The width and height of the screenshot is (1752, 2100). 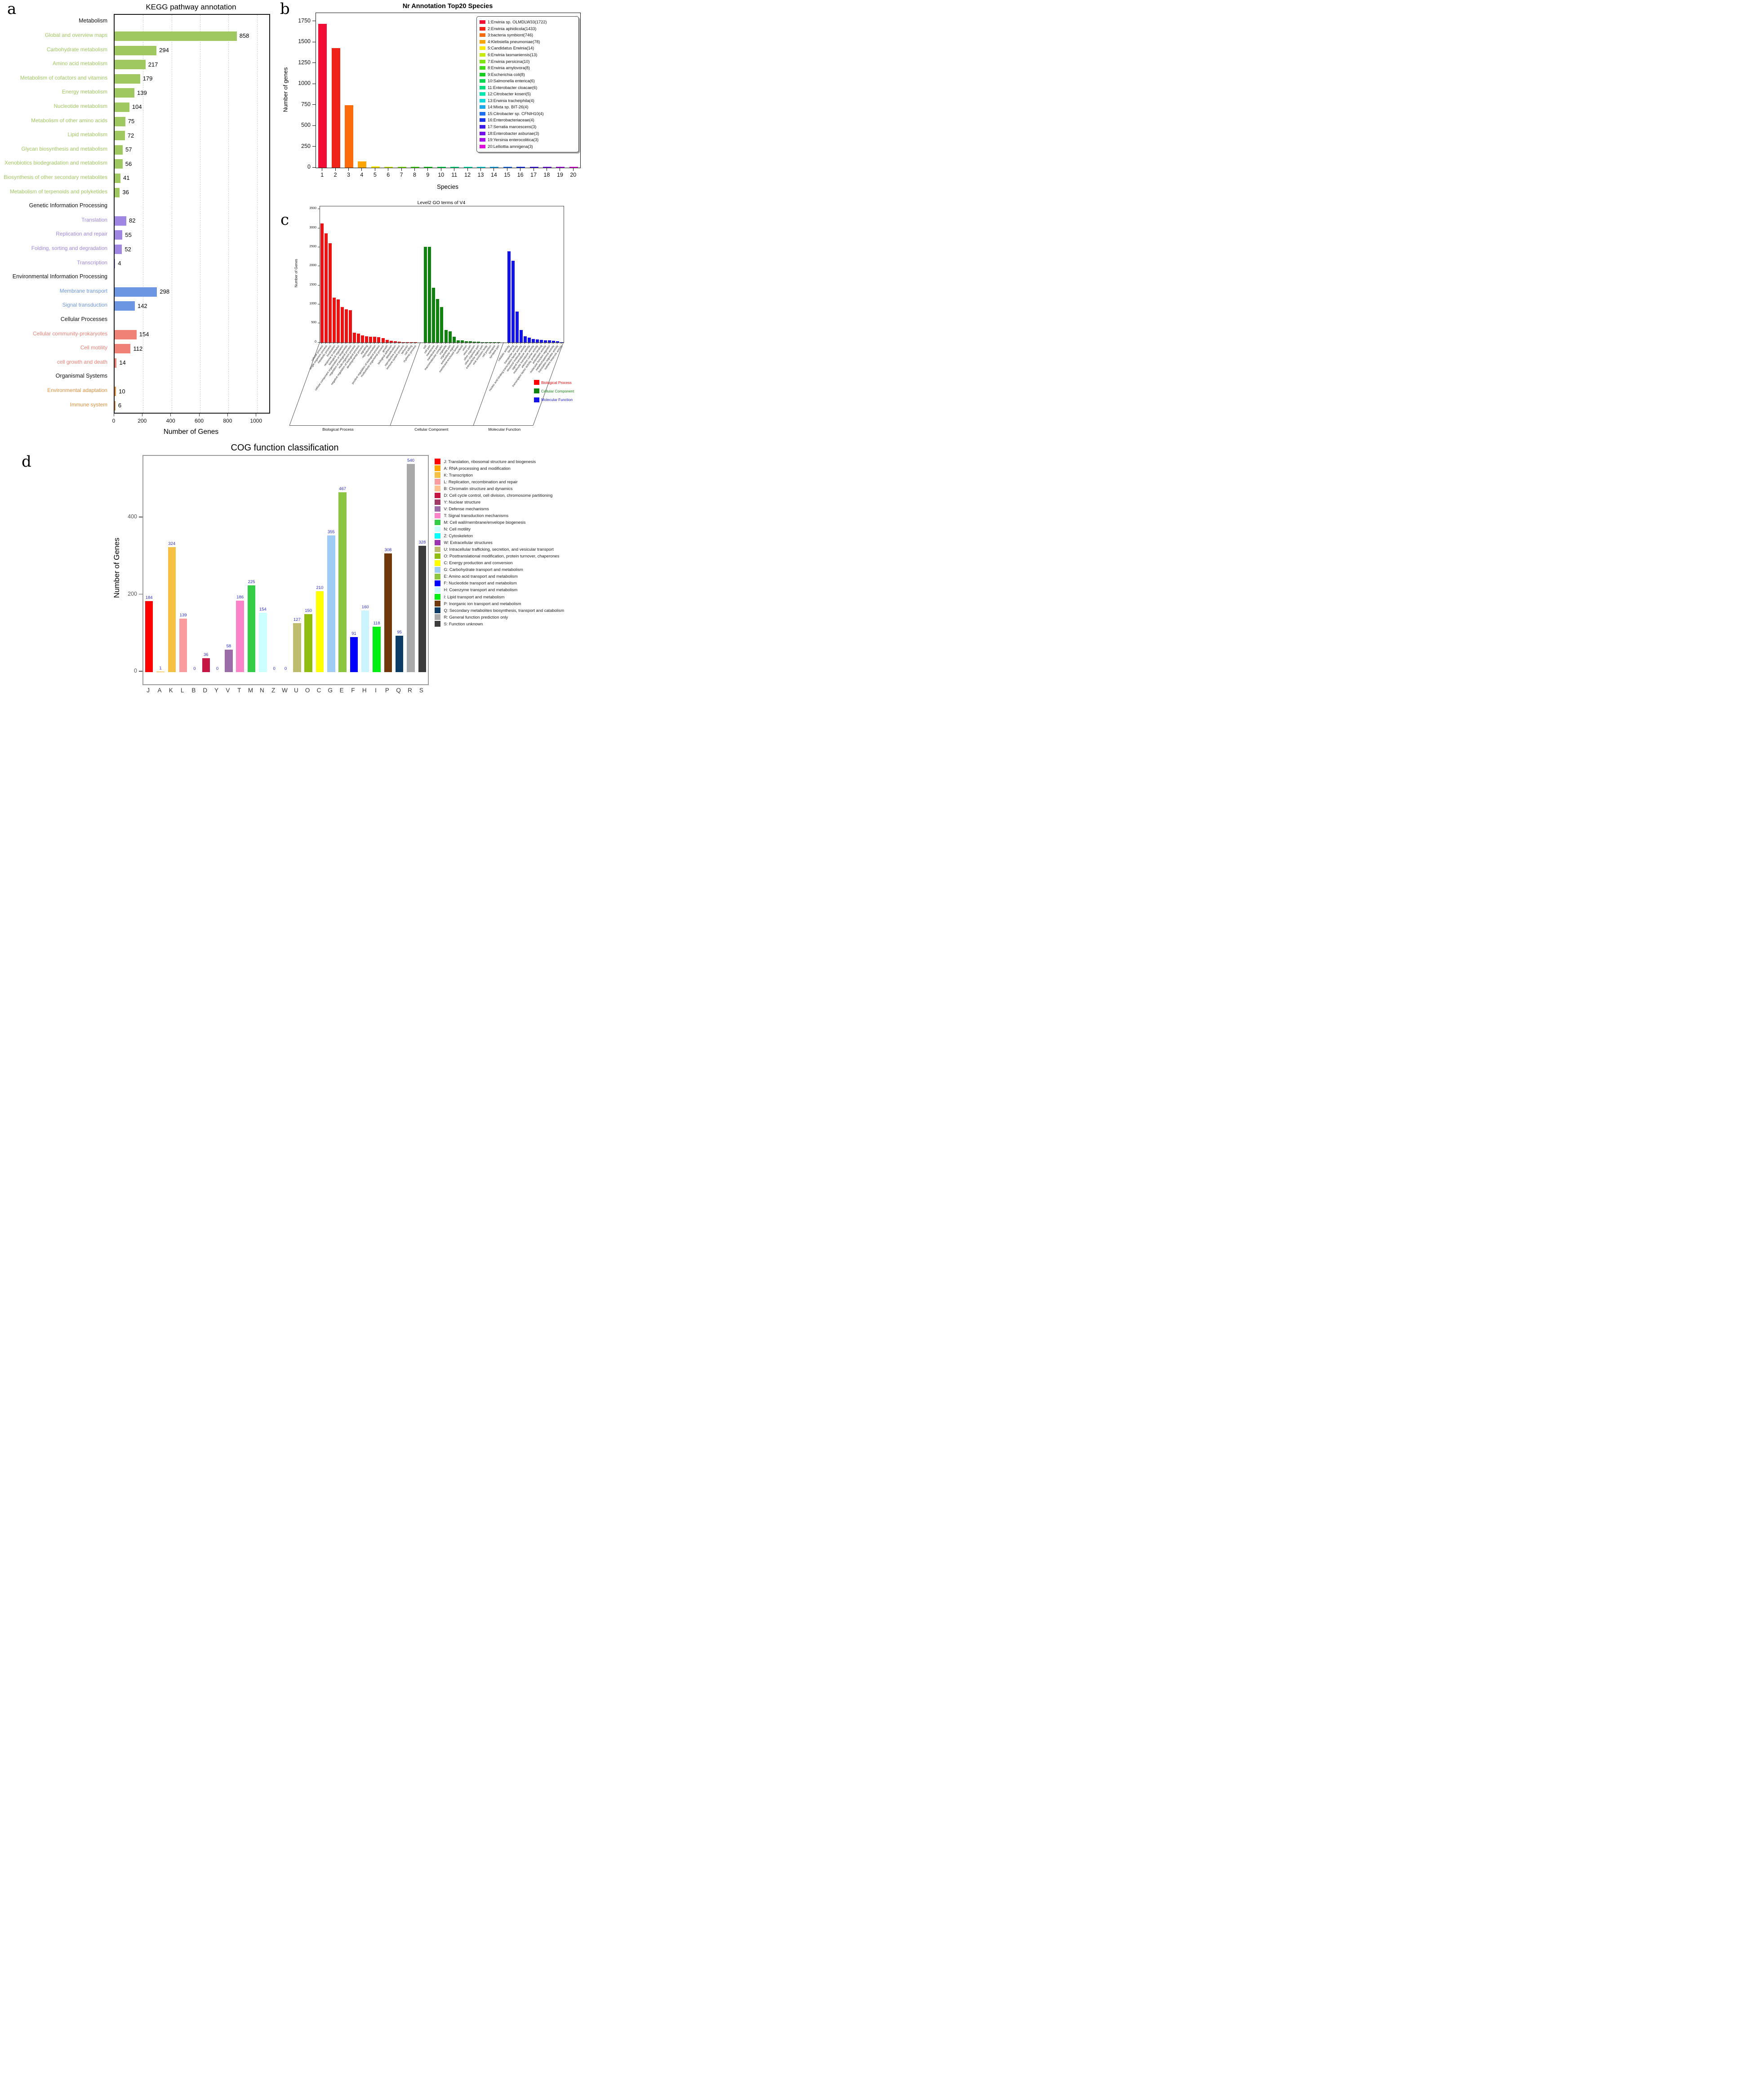 I want to click on legend-item-label: 7:Erwinia persicina(10), so click(x=509, y=61).